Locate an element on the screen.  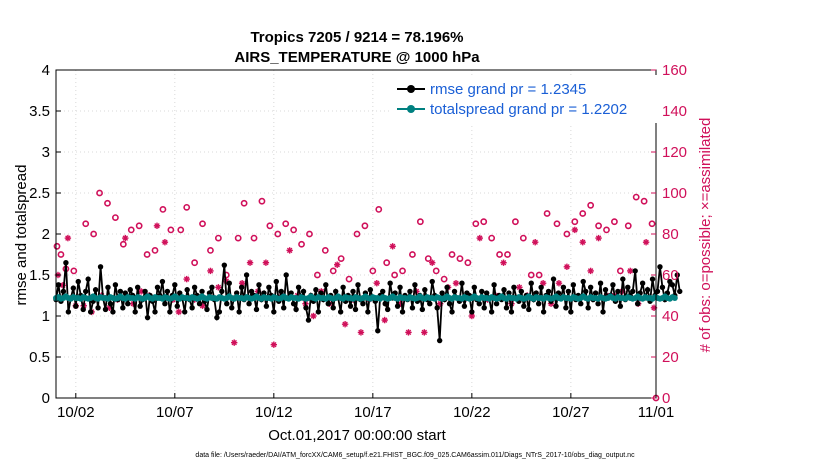
y-tick-label-right: 40 is located at coordinates (670, 316).